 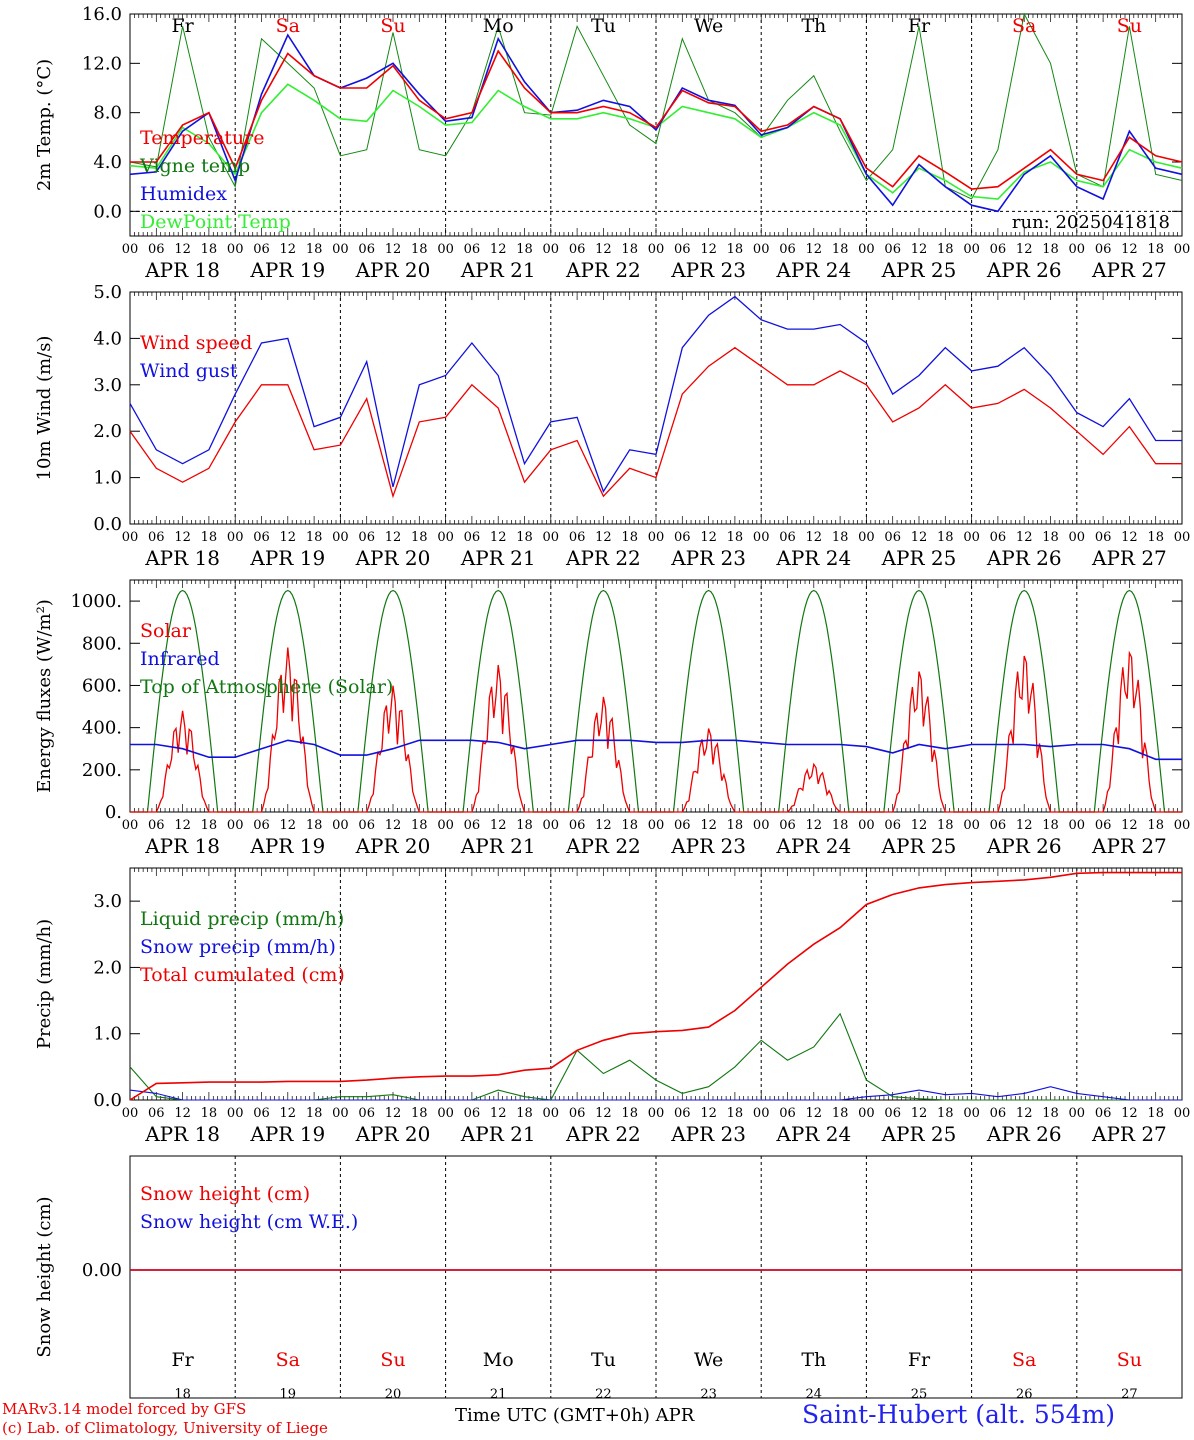 I want to click on legend-entry: Total cumulated (cm), so click(x=242, y=975).